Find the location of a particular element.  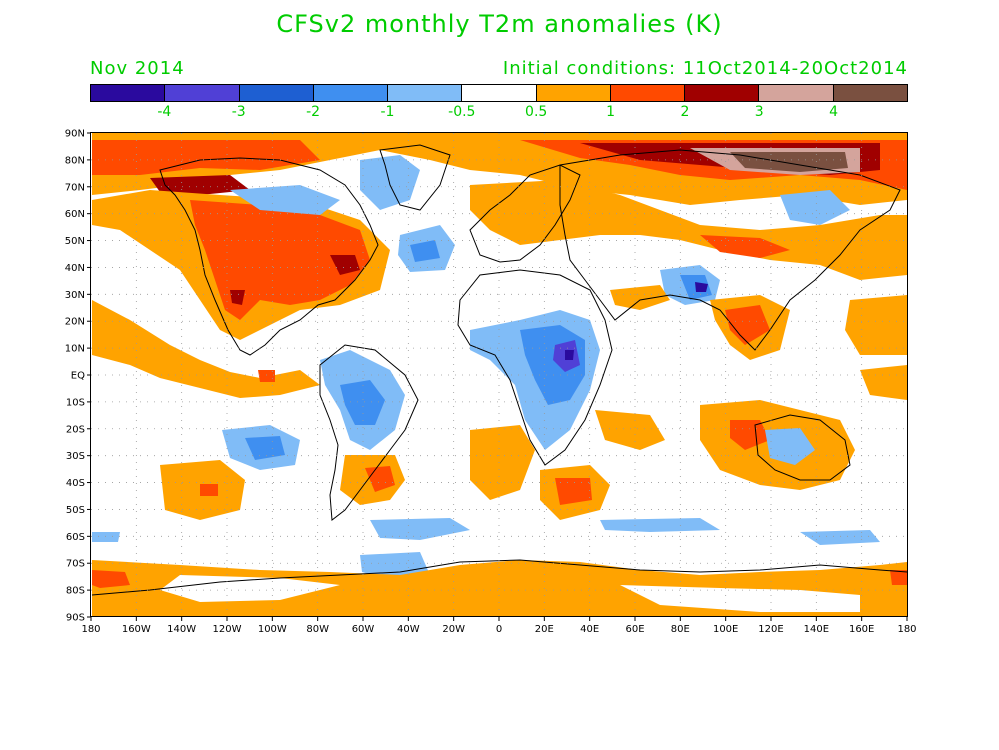

latitude-label: 70S is located at coordinates (75, 564).